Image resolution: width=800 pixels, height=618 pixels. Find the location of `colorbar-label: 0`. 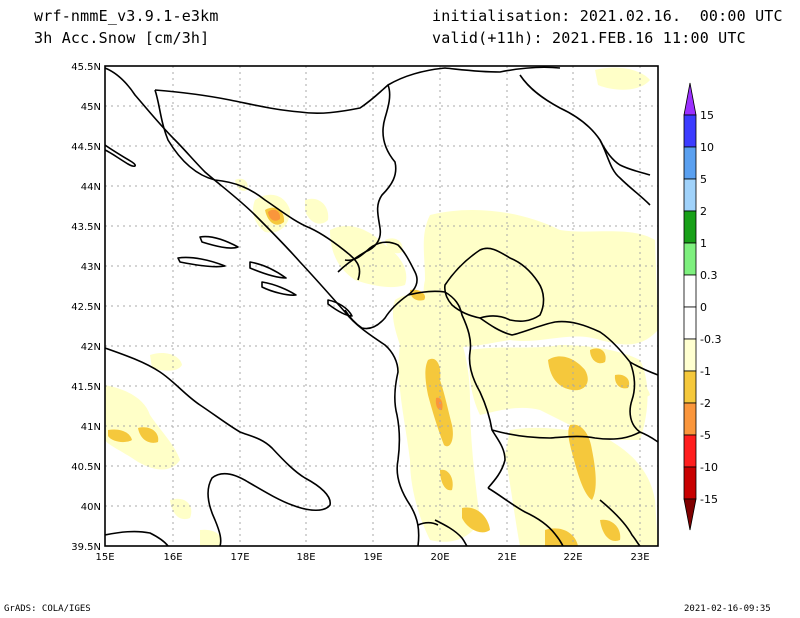

colorbar-label: 0 is located at coordinates (703, 307).